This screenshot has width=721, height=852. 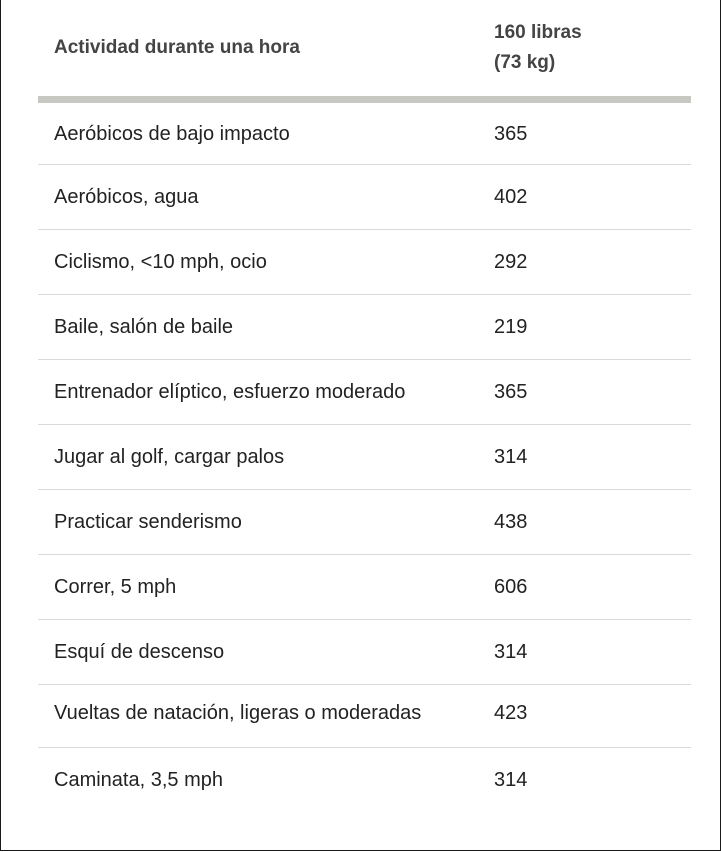 I want to click on header-activity: Actividad durante una hora, so click(x=258, y=51).